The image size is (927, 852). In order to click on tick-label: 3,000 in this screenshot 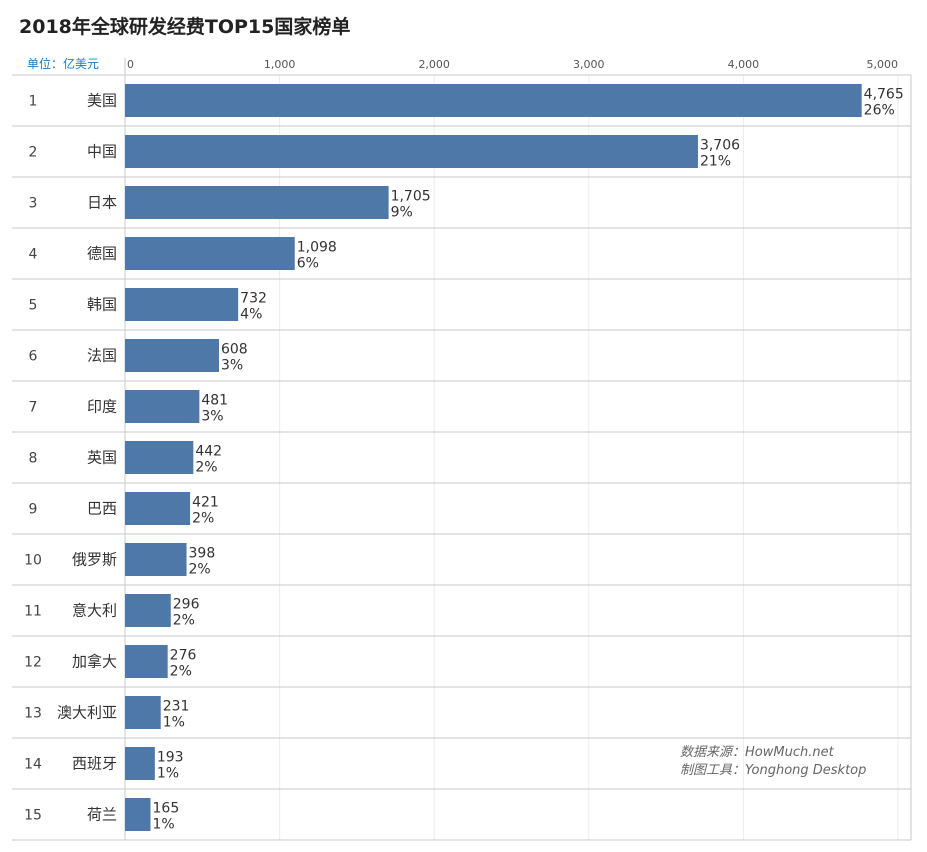, I will do `click(589, 64)`.